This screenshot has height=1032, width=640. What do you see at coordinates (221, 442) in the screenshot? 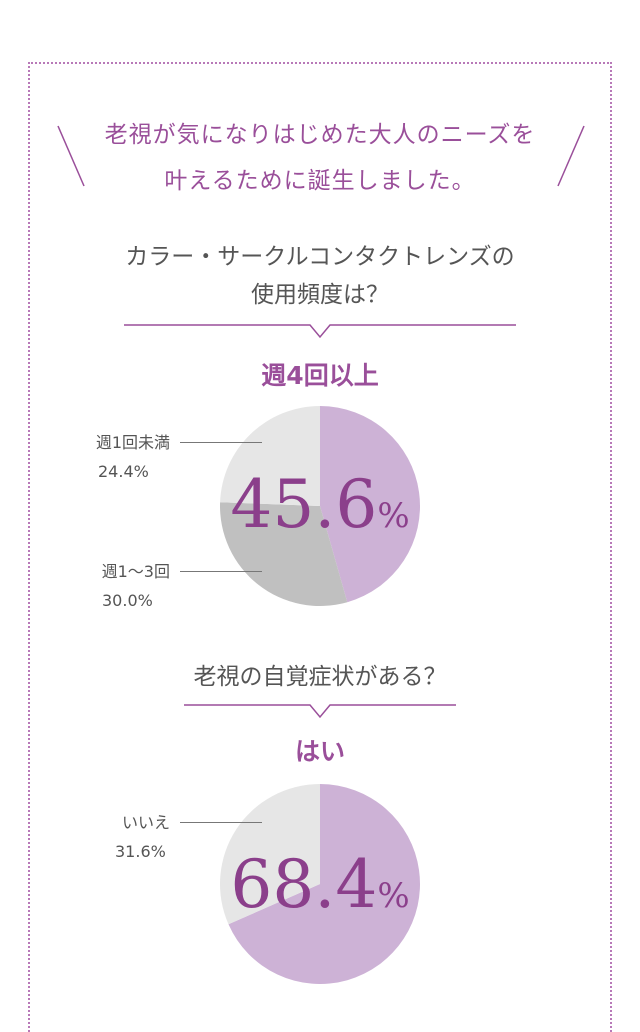
I see `chart1-leader-lt1` at bounding box center [221, 442].